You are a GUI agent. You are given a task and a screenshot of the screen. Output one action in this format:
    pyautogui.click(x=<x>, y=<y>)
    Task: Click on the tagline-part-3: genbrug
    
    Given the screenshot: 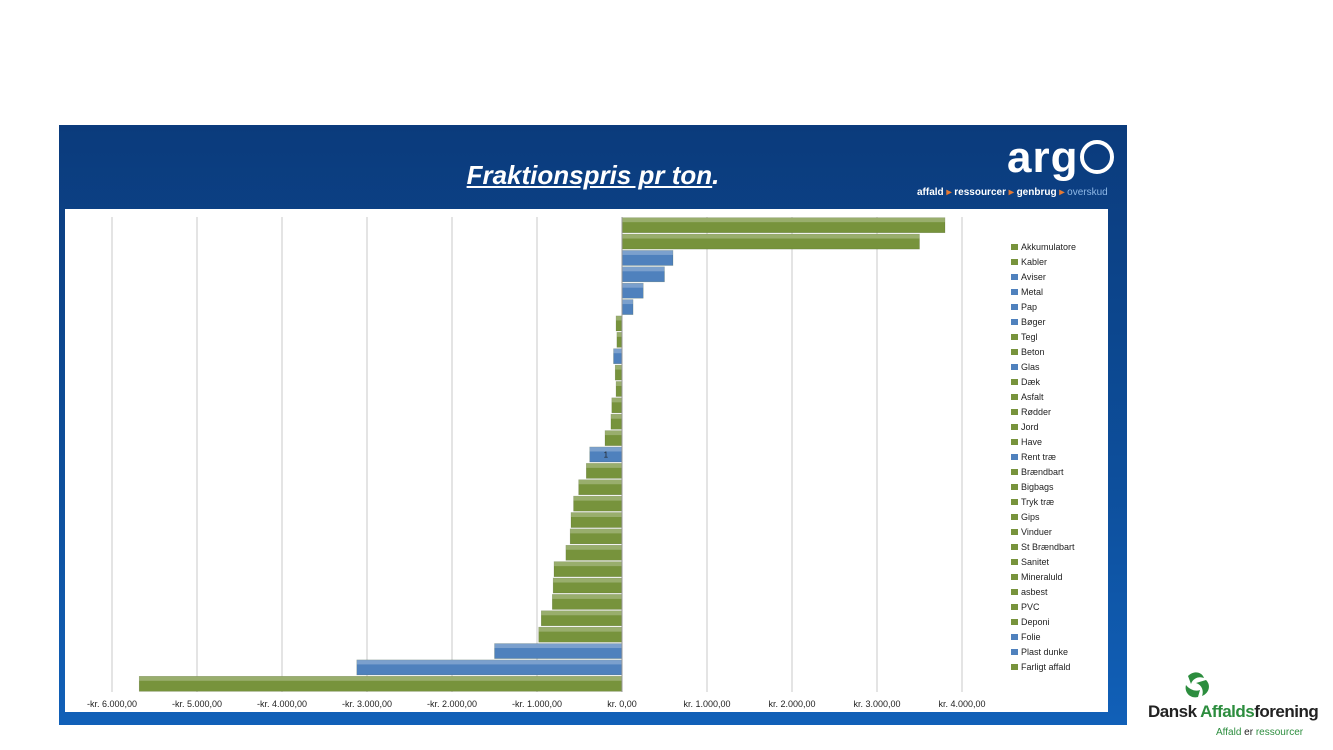 What is the action you would take?
    pyautogui.click(x=1036, y=192)
    